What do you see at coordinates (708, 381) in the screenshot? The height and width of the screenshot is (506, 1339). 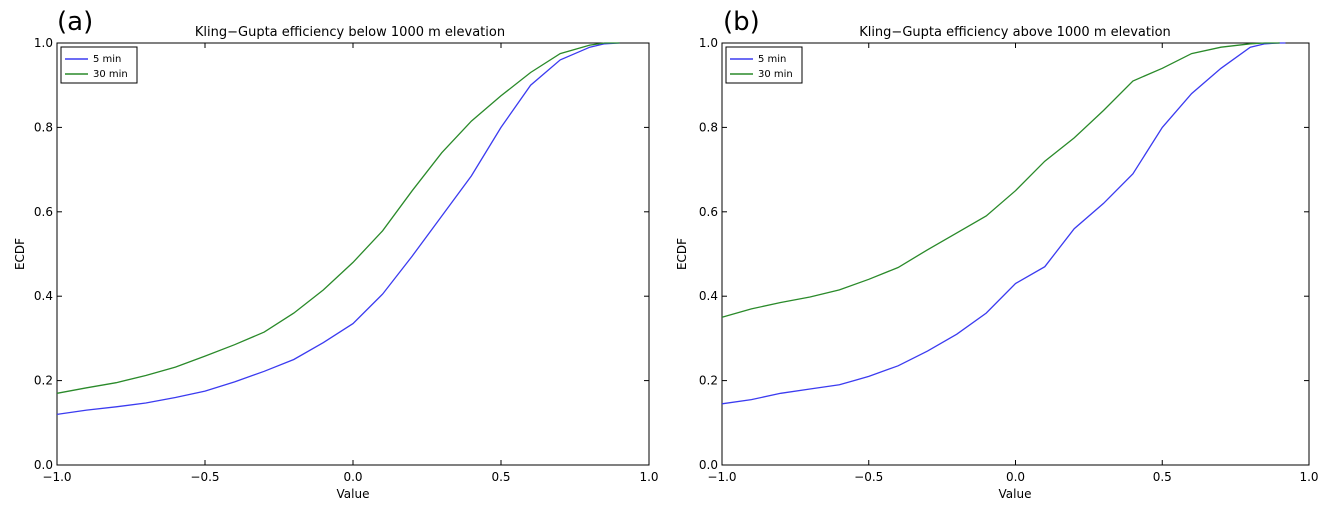 I see `y-tick-label-b-1: 0.2` at bounding box center [708, 381].